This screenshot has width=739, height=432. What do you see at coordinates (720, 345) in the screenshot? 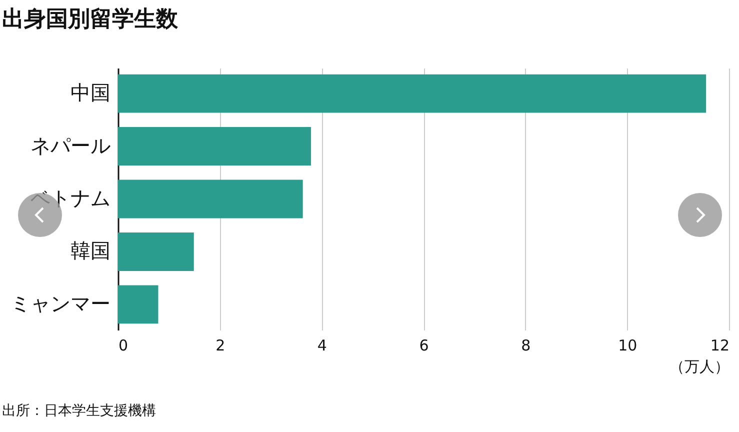
I see `x-tick-label: 12` at bounding box center [720, 345].